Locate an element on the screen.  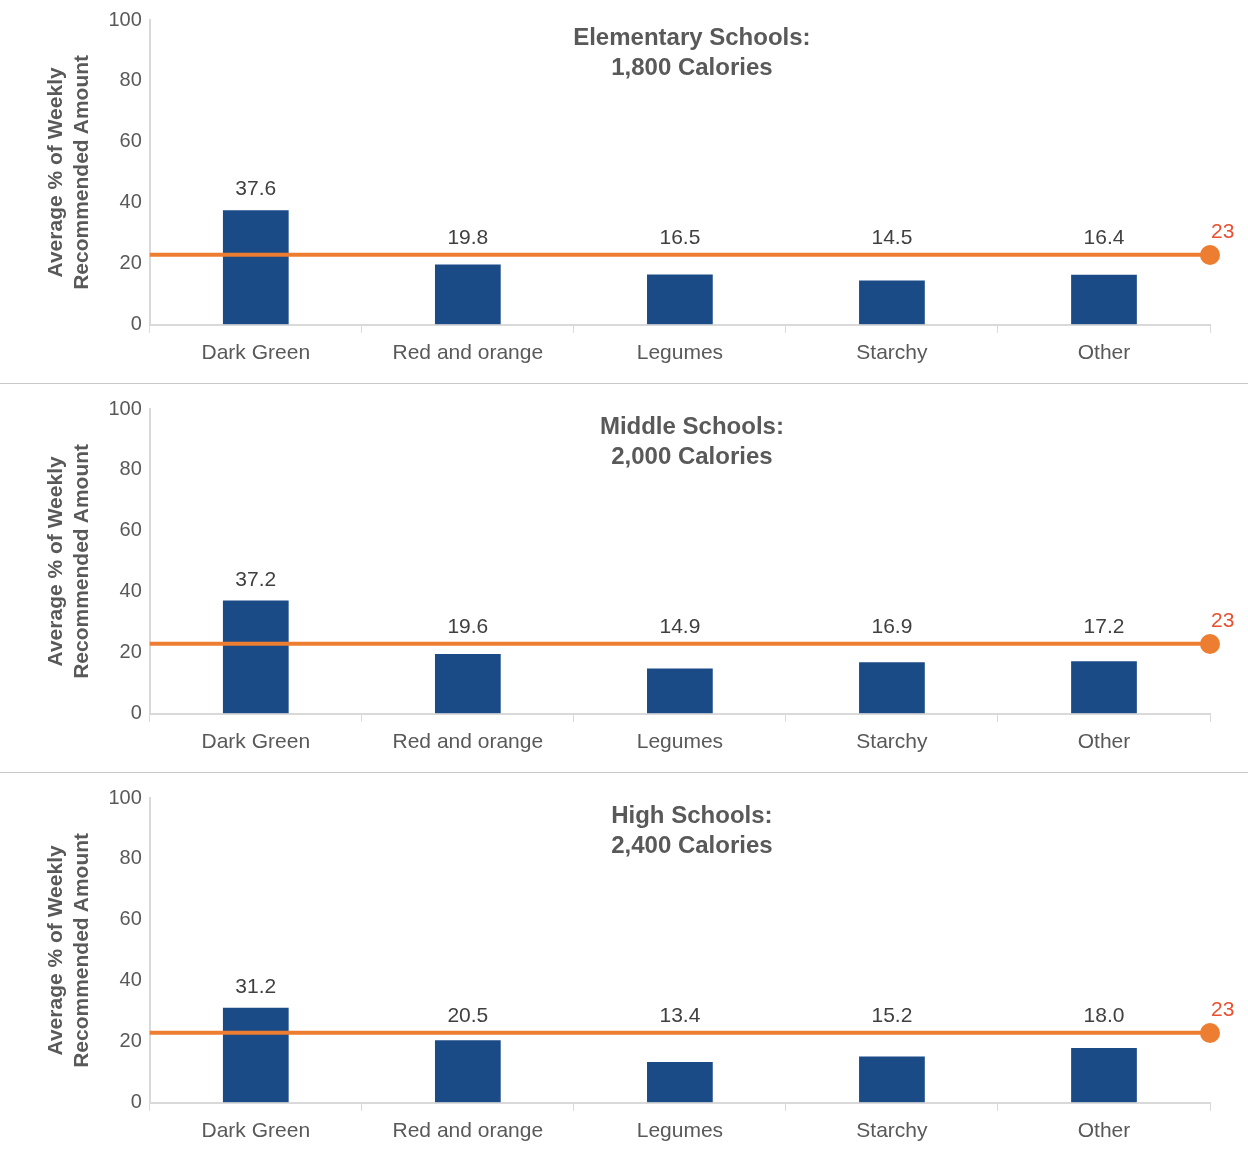
data-label: 20.5 is located at coordinates (468, 1014).